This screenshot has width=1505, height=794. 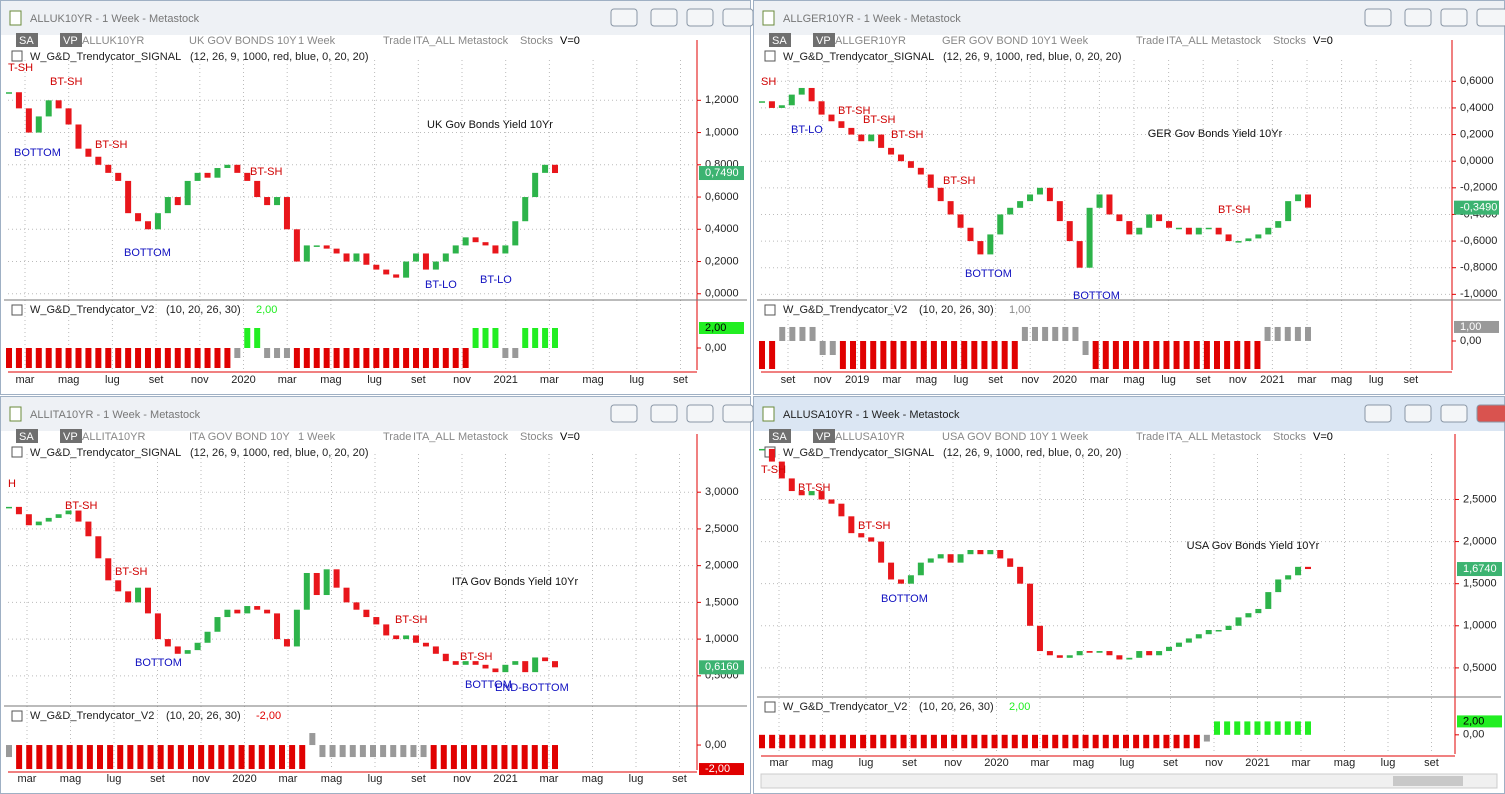 What do you see at coordinates (988, 274) in the screenshot?
I see `chart-annotation: BOTTOM` at bounding box center [988, 274].